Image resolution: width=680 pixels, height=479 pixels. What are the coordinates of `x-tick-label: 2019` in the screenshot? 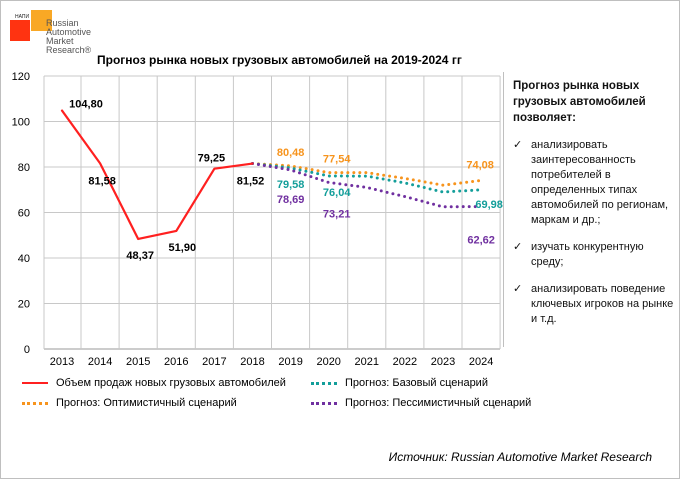 It's located at (290, 362).